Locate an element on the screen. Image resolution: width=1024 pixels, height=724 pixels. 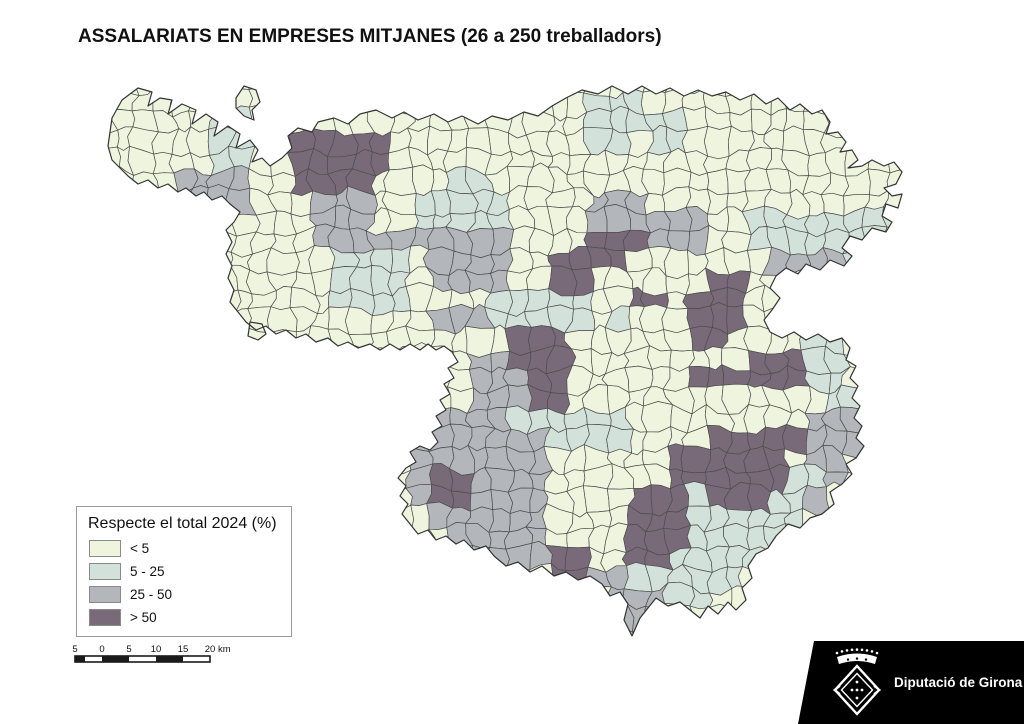
diputacio-girona-banner: Diputació de Girona is located at coordinates (911, 682).